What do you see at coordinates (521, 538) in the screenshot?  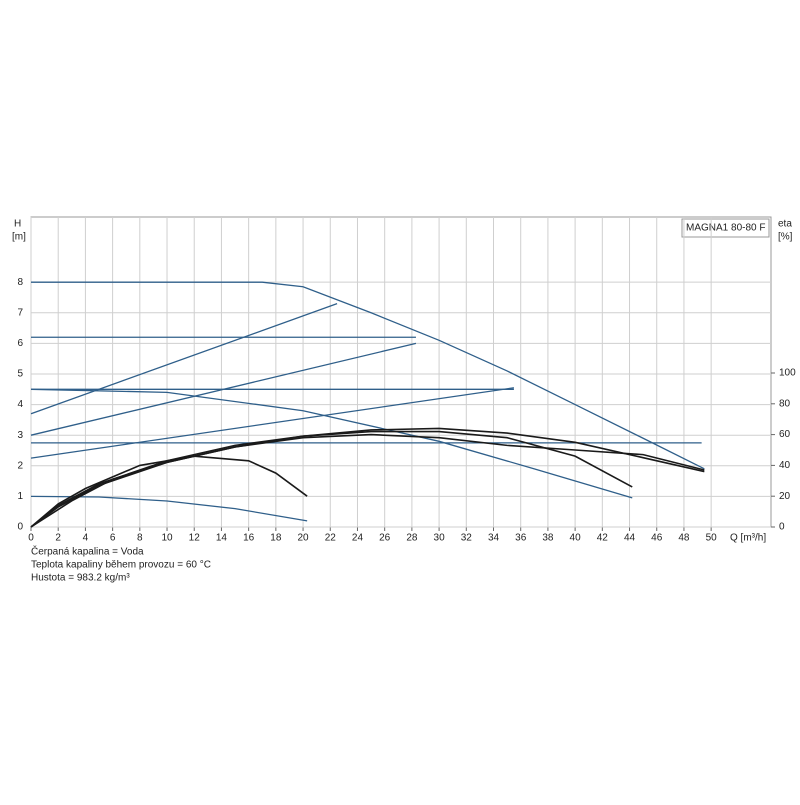 I see `x-tick-label: 36` at bounding box center [521, 538].